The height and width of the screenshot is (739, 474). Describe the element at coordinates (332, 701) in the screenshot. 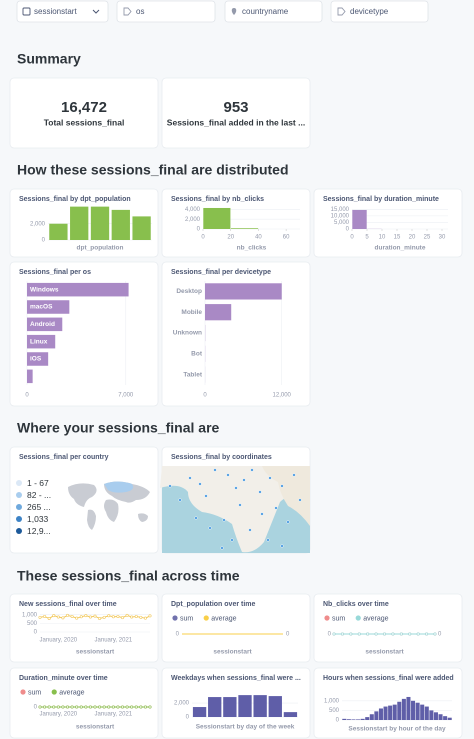

I see `y-tick-label: 1,000` at that location.